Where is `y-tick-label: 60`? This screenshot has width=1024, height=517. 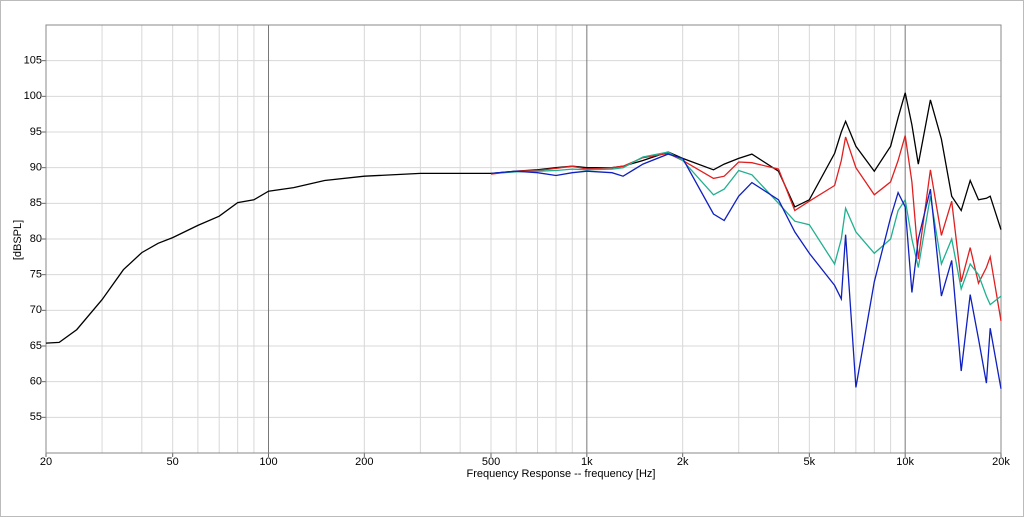
y-tick-label: 60 is located at coordinates (36, 382).